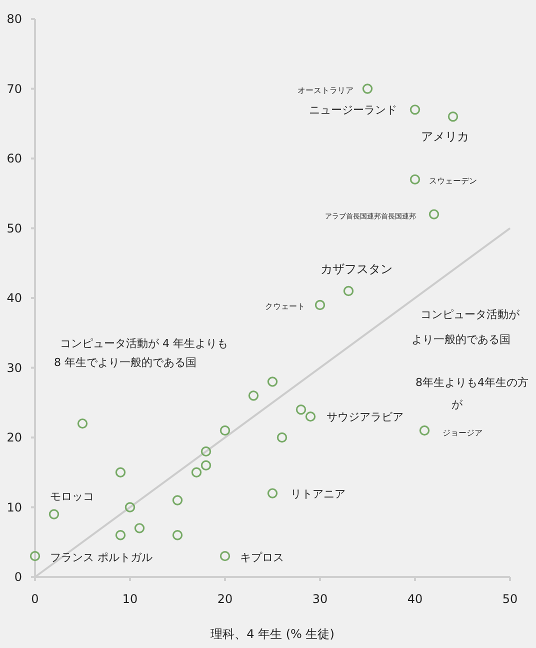 The height and width of the screenshot is (648, 536). What do you see at coordinates (72, 497) in the screenshot?
I see `annotation: モロッコ` at bounding box center [72, 497].